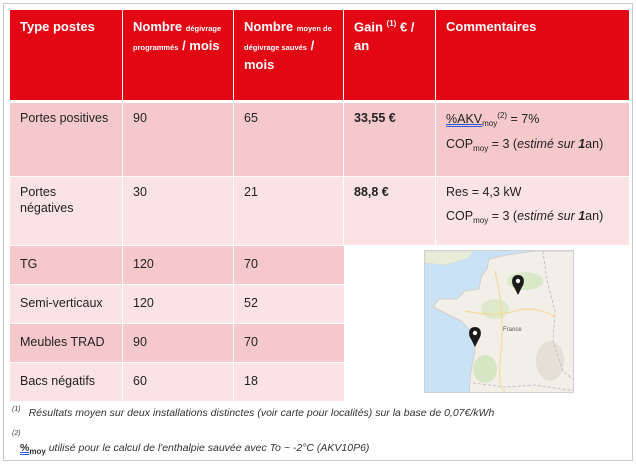  Describe the element at coordinates (178, 211) in the screenshot. I see `cell-programmes: 30` at that location.